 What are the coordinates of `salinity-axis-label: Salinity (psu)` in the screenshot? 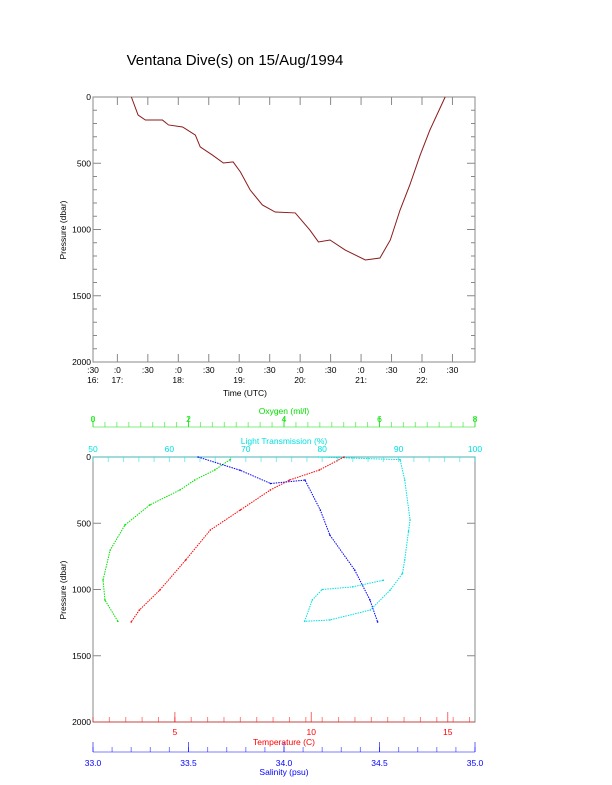 It's located at (283, 772).